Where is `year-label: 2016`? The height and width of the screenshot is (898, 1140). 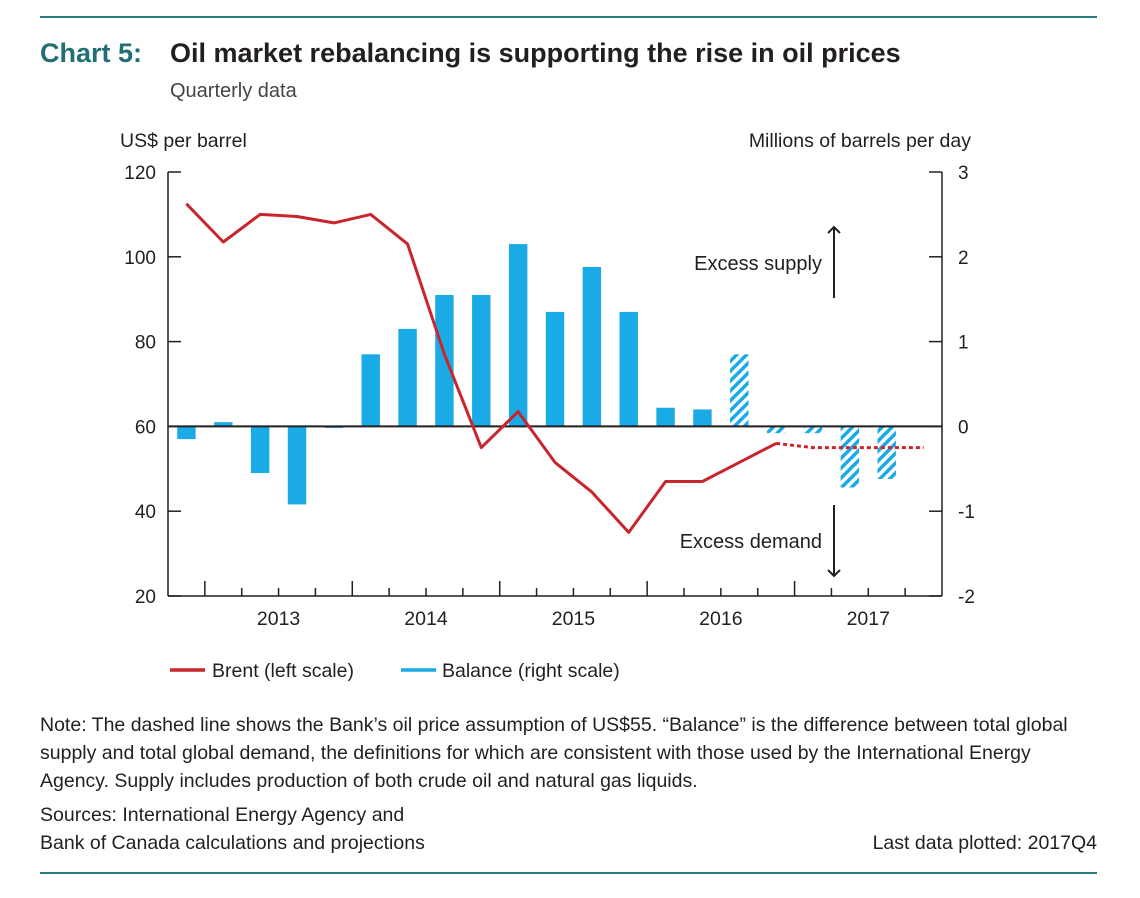 year-label: 2016 is located at coordinates (720, 619).